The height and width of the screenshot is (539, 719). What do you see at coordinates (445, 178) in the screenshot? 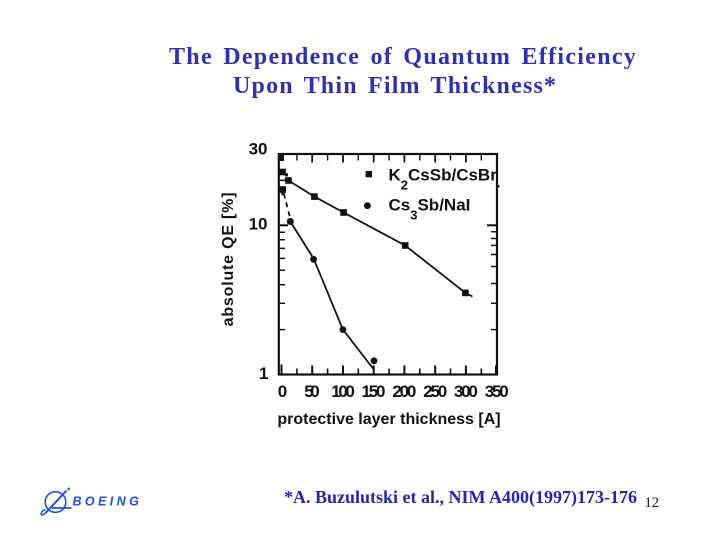
I see `svg-text: K2CsSb/CsBr.` at bounding box center [445, 178].